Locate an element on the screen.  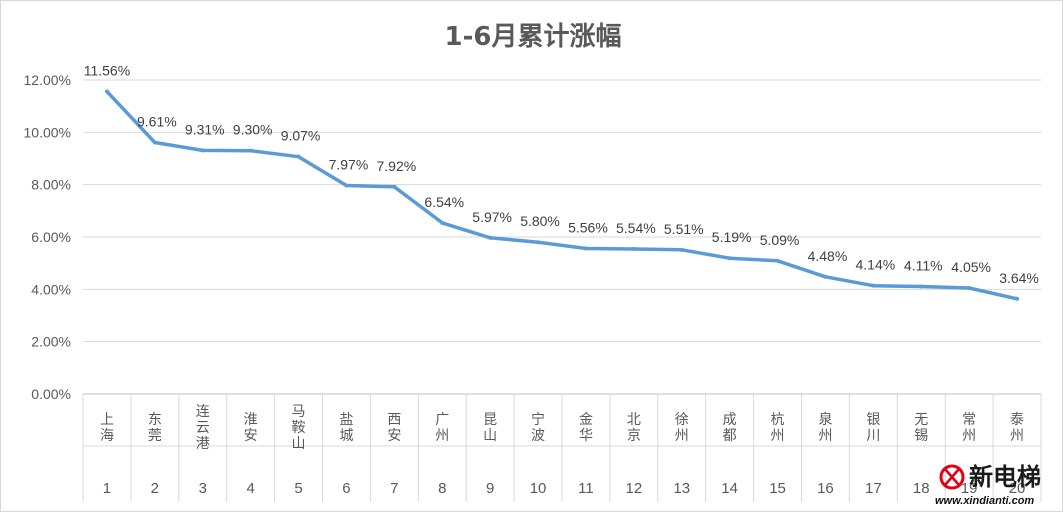
data-label: 5.97% is located at coordinates (492, 217).